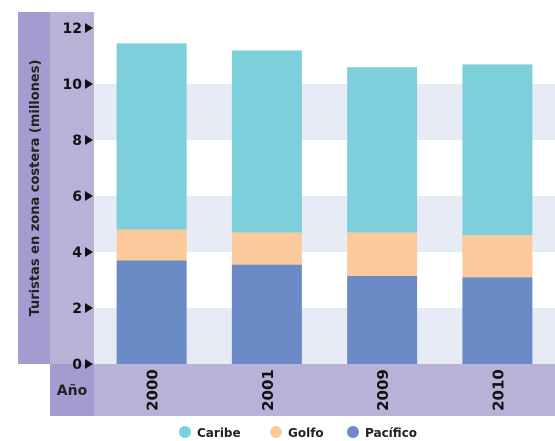 The width and height of the screenshot is (555, 441). I want to click on x-tick-label: 2010, so click(498, 390).